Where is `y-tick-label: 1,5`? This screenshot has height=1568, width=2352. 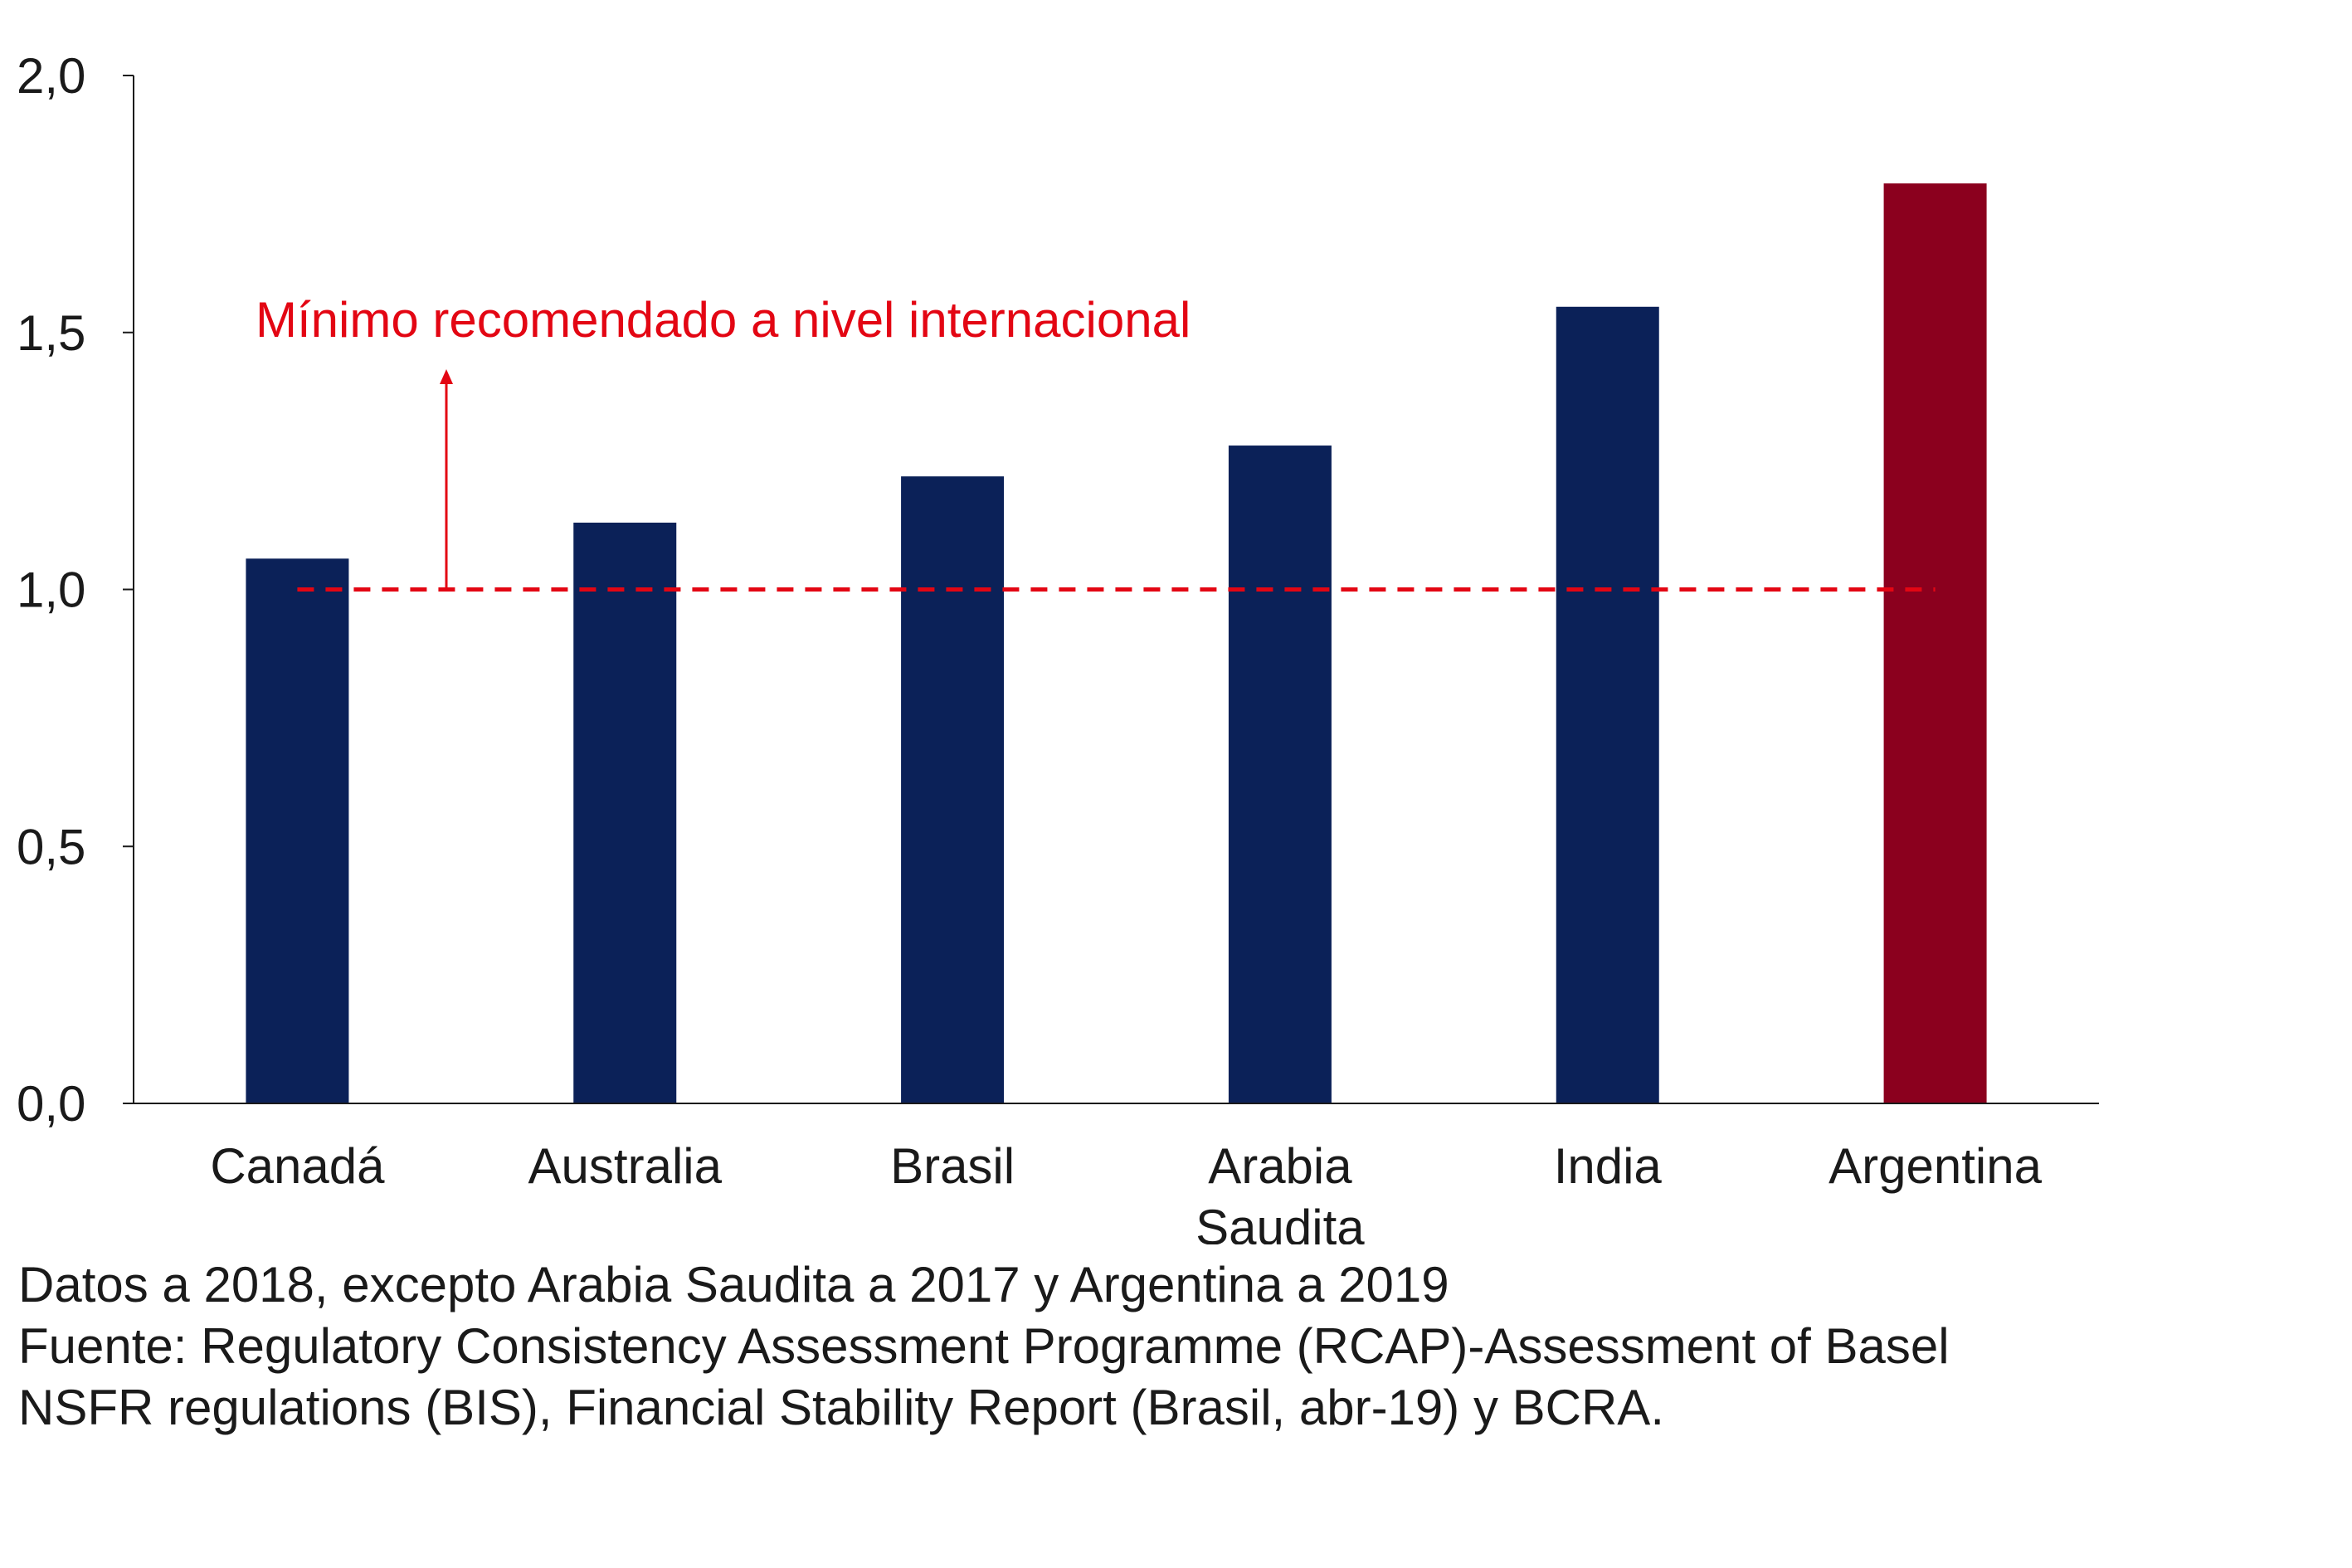
y-tick-label: 1,5 is located at coordinates (51, 333).